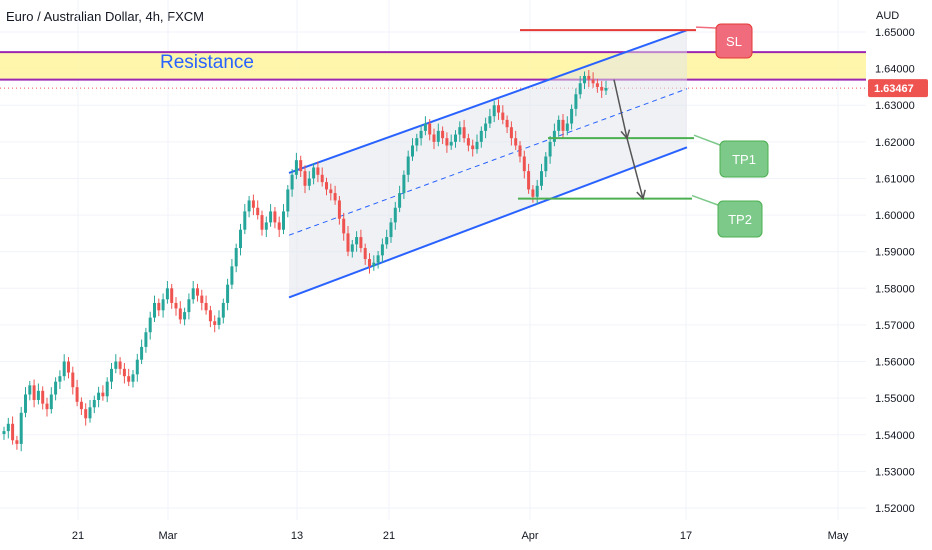 Image resolution: width=932 pixels, height=550 pixels. I want to click on callout-pointer, so click(706, 27).